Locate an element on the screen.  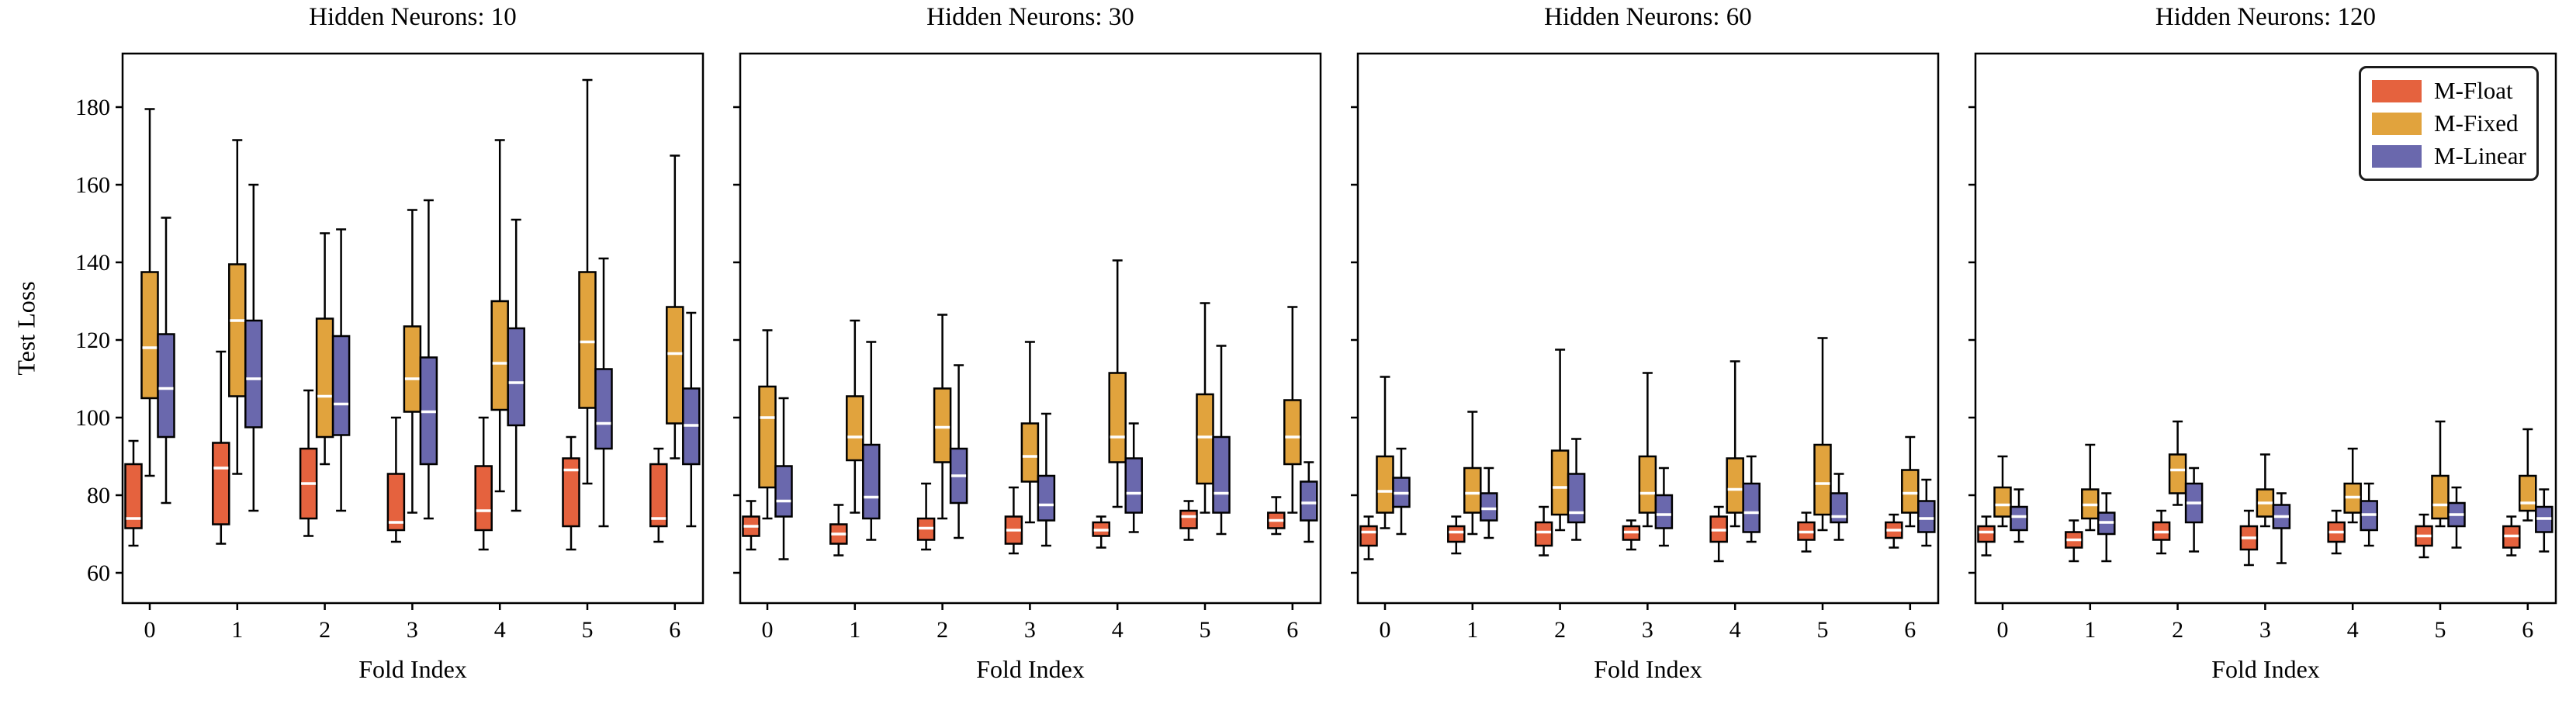
box-m-linear-panel1-fold0 is located at coordinates (783, 491).